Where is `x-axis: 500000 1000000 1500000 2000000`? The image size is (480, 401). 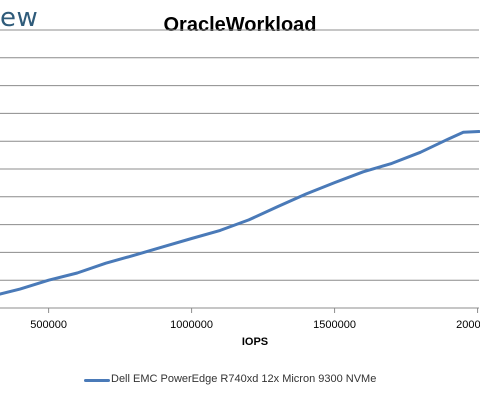 x-axis: 500000 1000000 1500000 2000000 is located at coordinates (240, 319).